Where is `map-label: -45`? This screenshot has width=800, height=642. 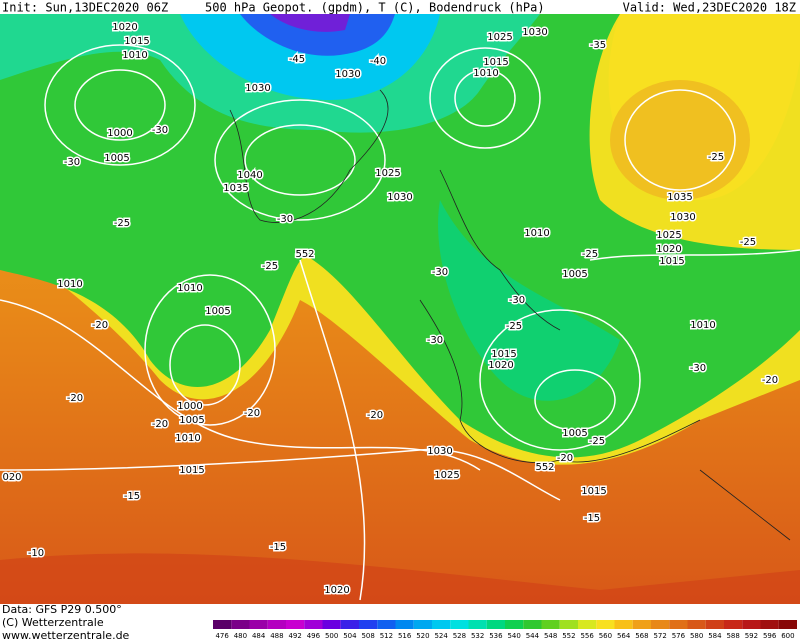 map-label: -45 is located at coordinates (297, 59).